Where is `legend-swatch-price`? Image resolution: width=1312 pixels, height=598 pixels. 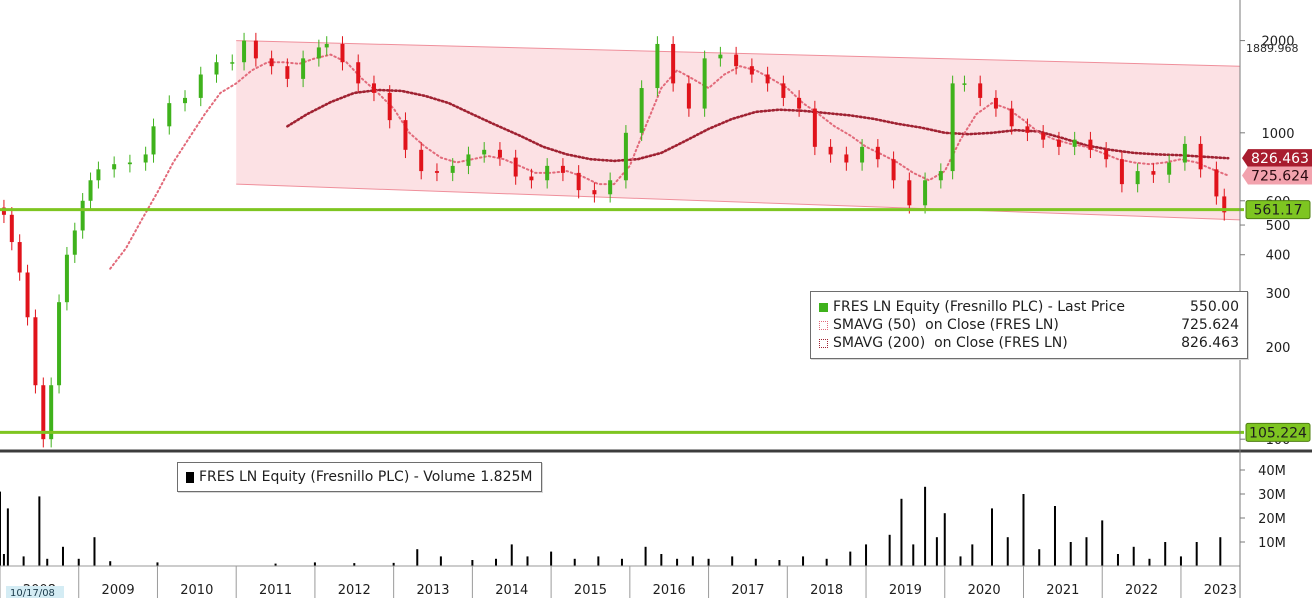 legend-swatch-price is located at coordinates (823, 307).